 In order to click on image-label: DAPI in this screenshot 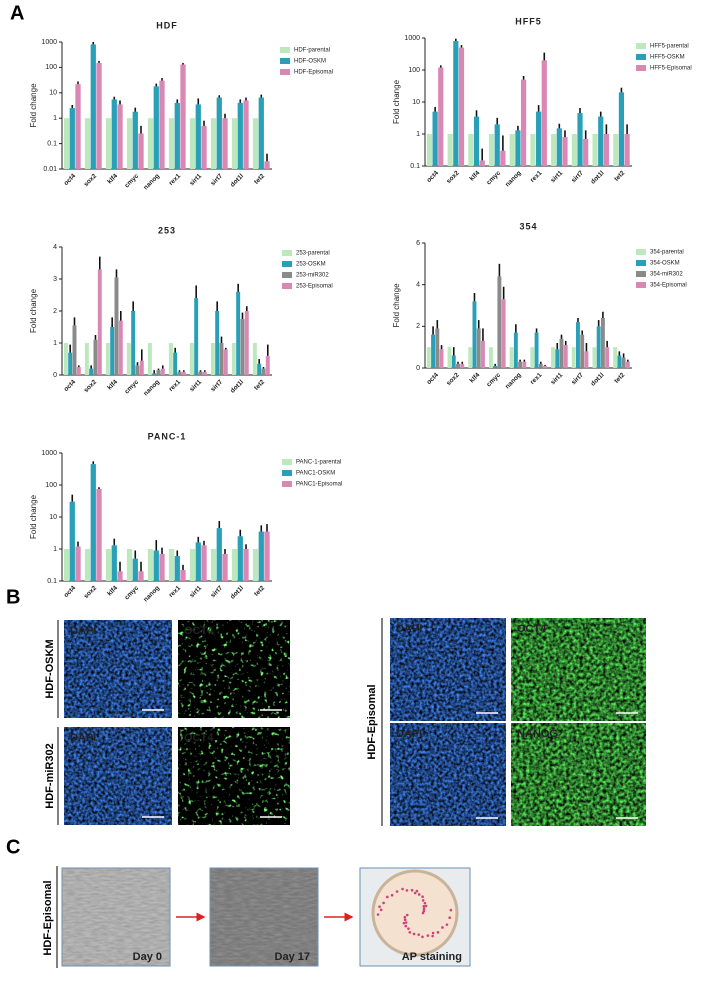, I will do `click(83, 738)`.